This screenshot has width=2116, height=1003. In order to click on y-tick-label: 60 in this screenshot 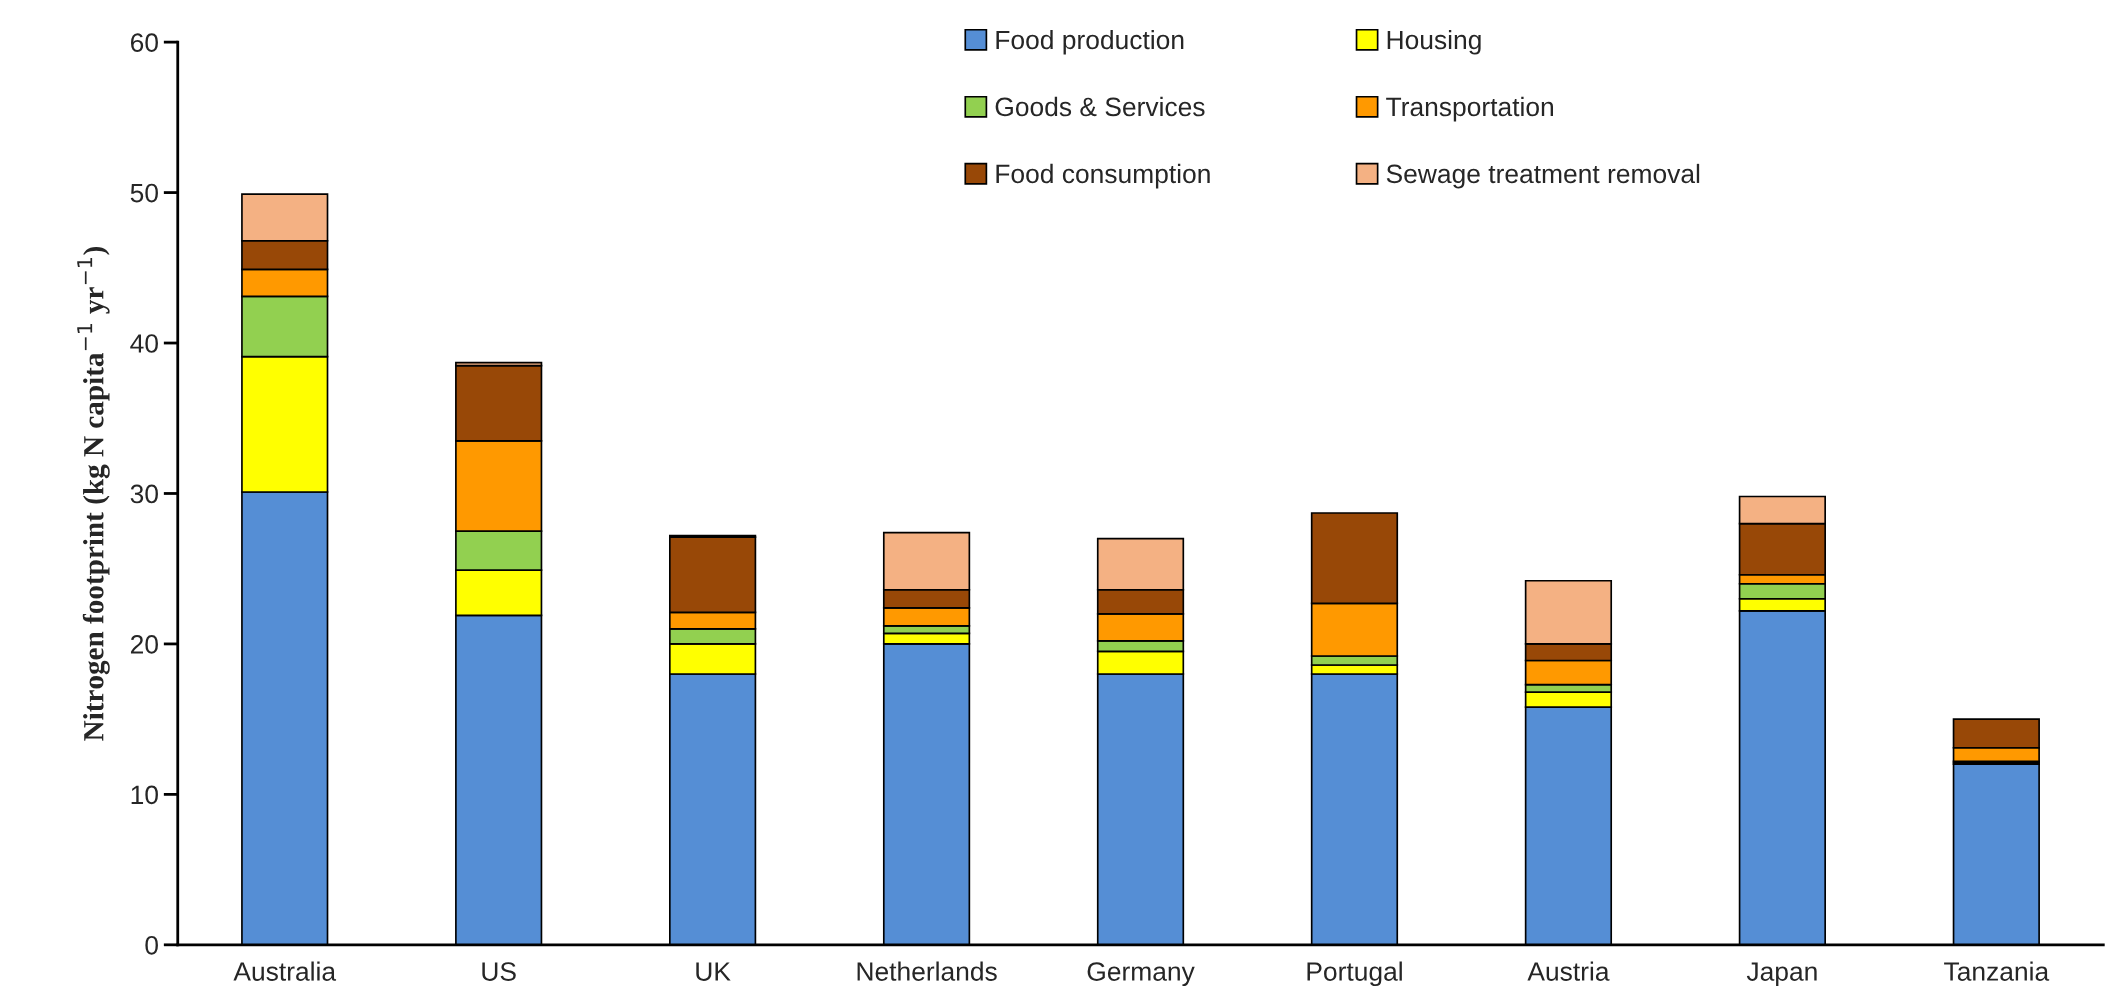, I will do `click(144, 42)`.